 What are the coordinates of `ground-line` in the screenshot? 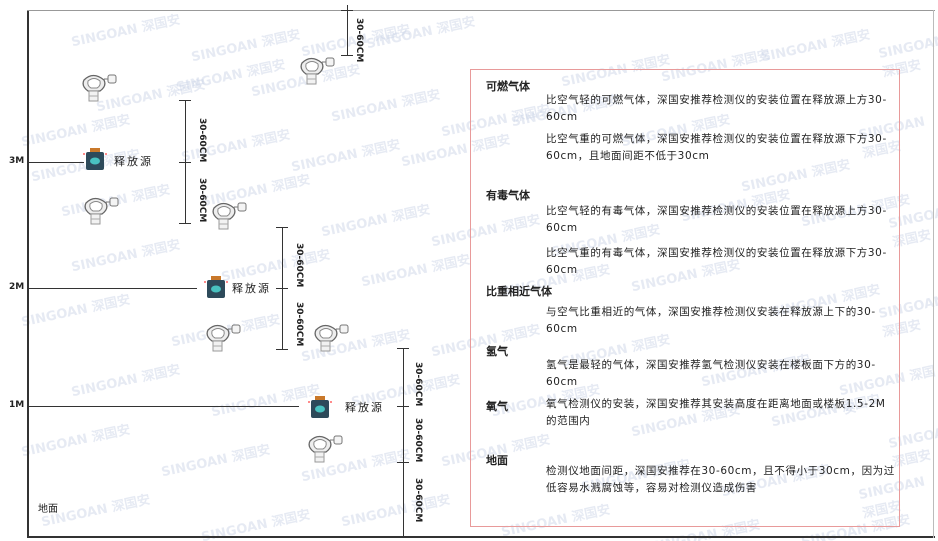 It's located at (481, 537).